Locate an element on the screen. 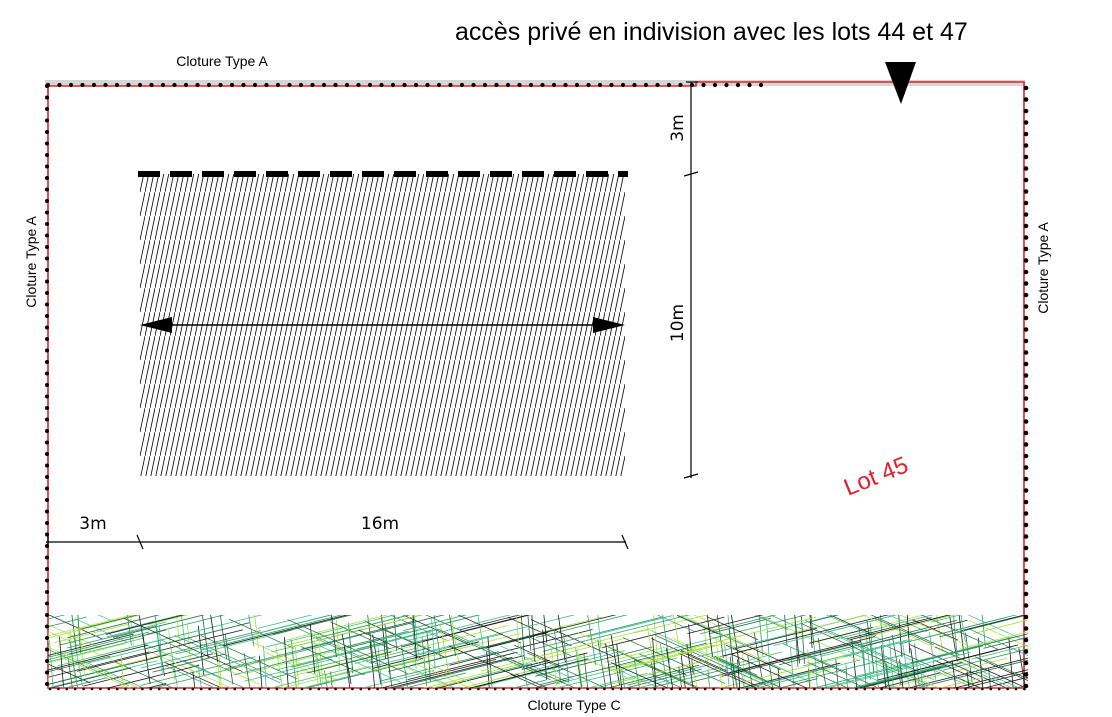 This screenshot has width=1112, height=717. triangle-down-icon is located at coordinates (900, 83).